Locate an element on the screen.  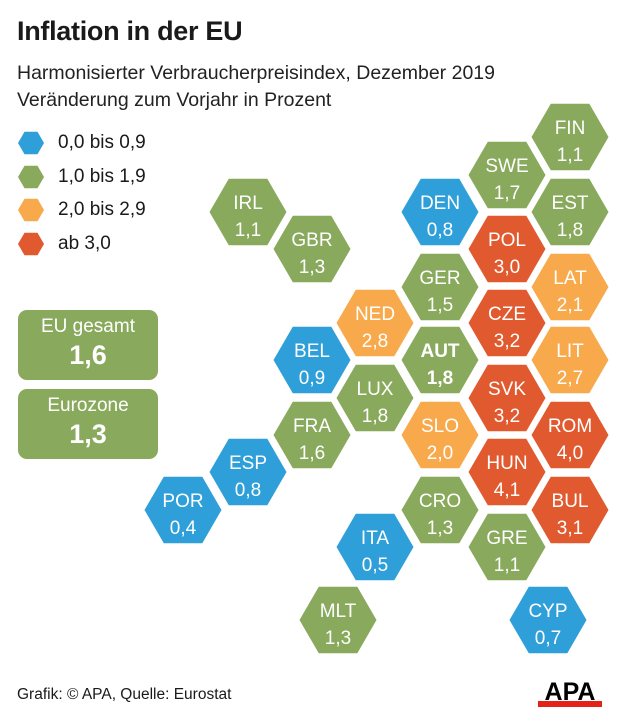
hex-mlt: MLT 1,3 is located at coordinates (338, 620).